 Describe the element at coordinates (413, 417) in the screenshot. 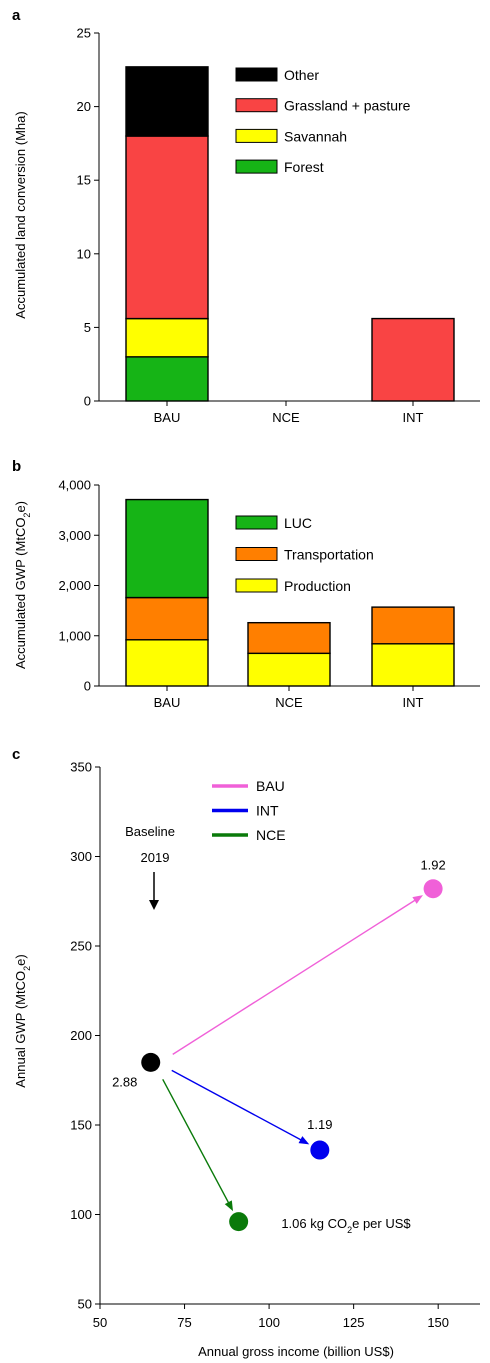

I see `pa-x-tick-label-int: INT` at that location.